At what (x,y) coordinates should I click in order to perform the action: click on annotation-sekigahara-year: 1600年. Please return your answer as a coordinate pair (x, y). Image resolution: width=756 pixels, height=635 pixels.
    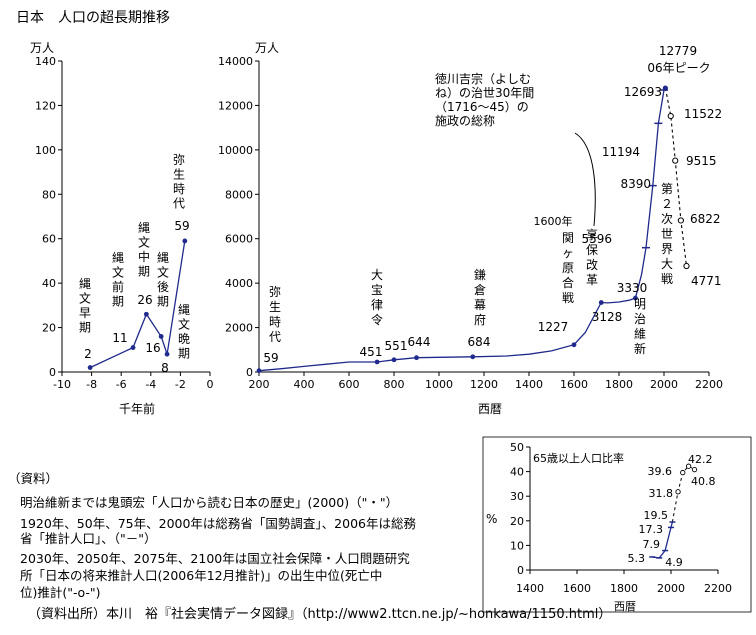
    Looking at the image, I should click on (553, 221).